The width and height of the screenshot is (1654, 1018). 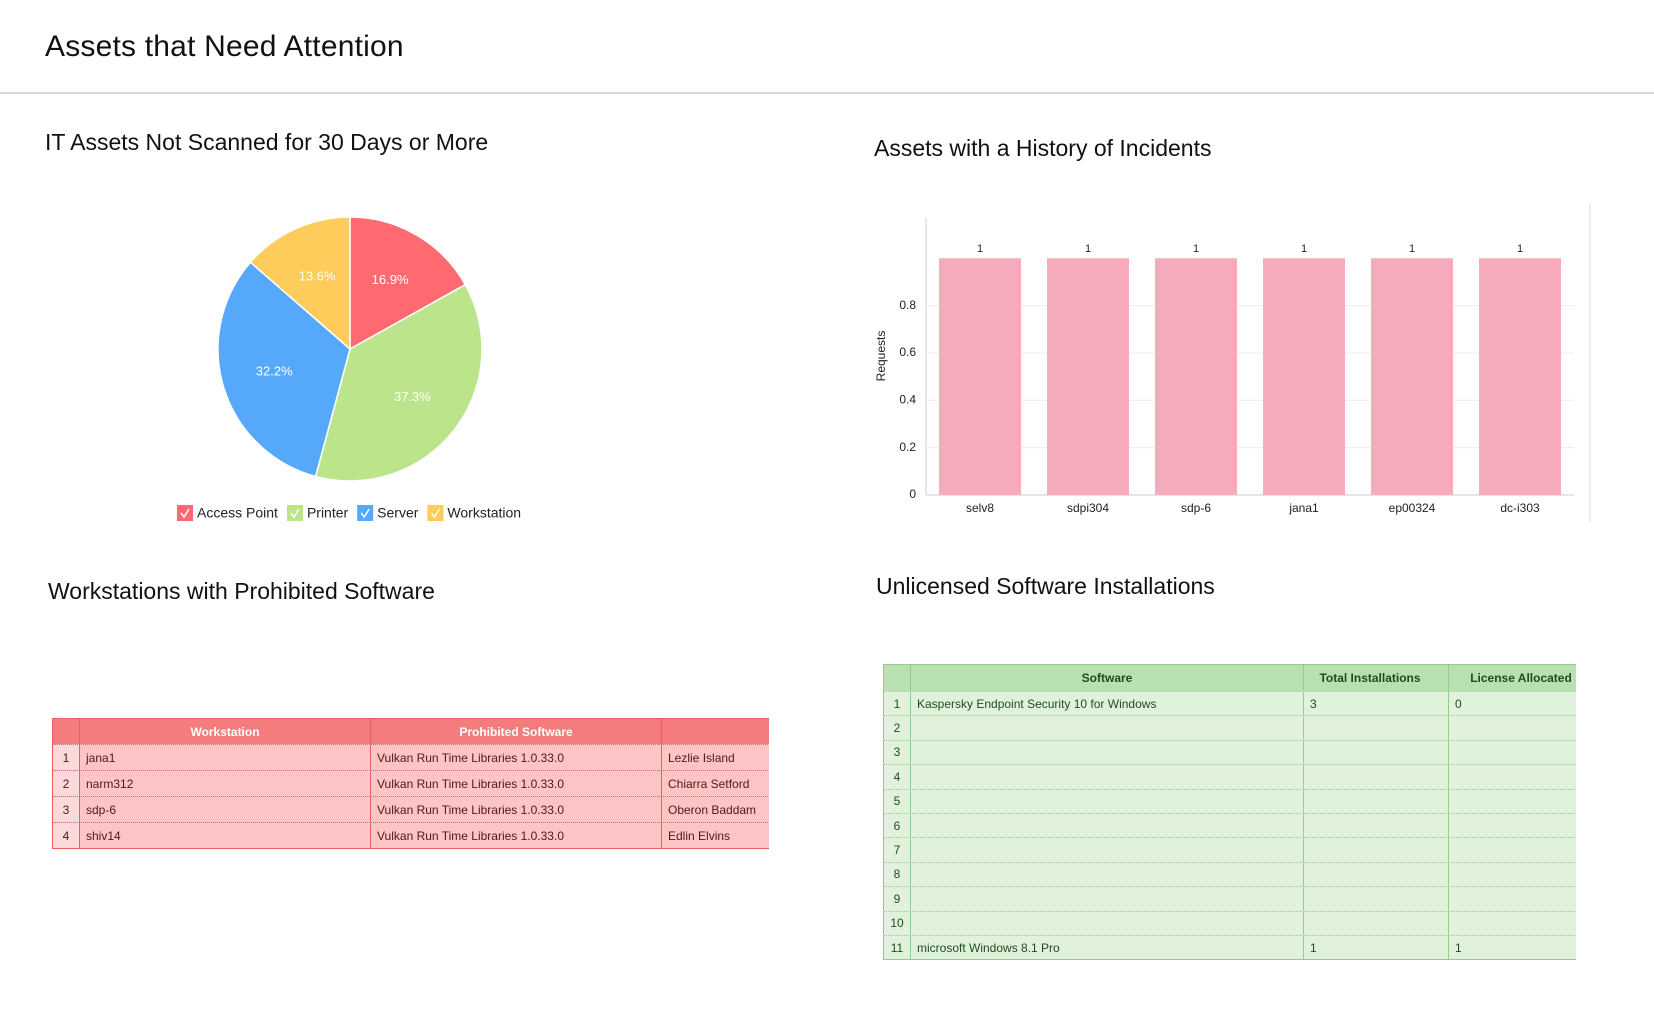 I want to click on cell-text: 1, so click(x=1313, y=947).